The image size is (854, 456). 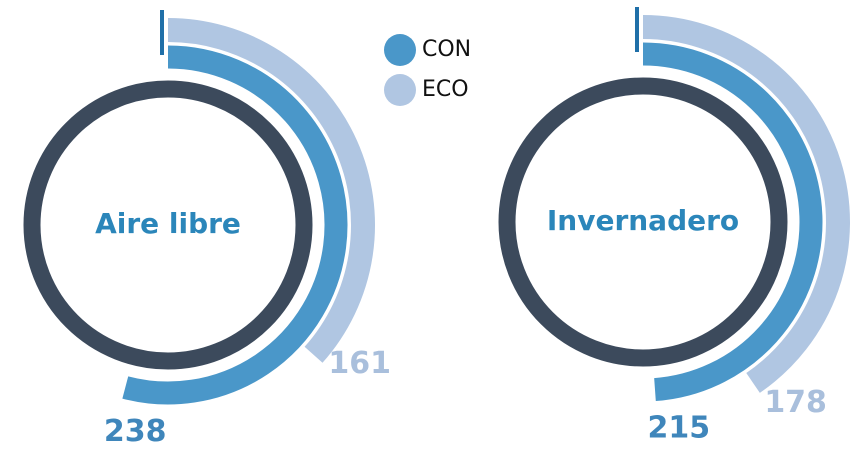 I want to click on legend: CON ECO, so click(x=427, y=70).